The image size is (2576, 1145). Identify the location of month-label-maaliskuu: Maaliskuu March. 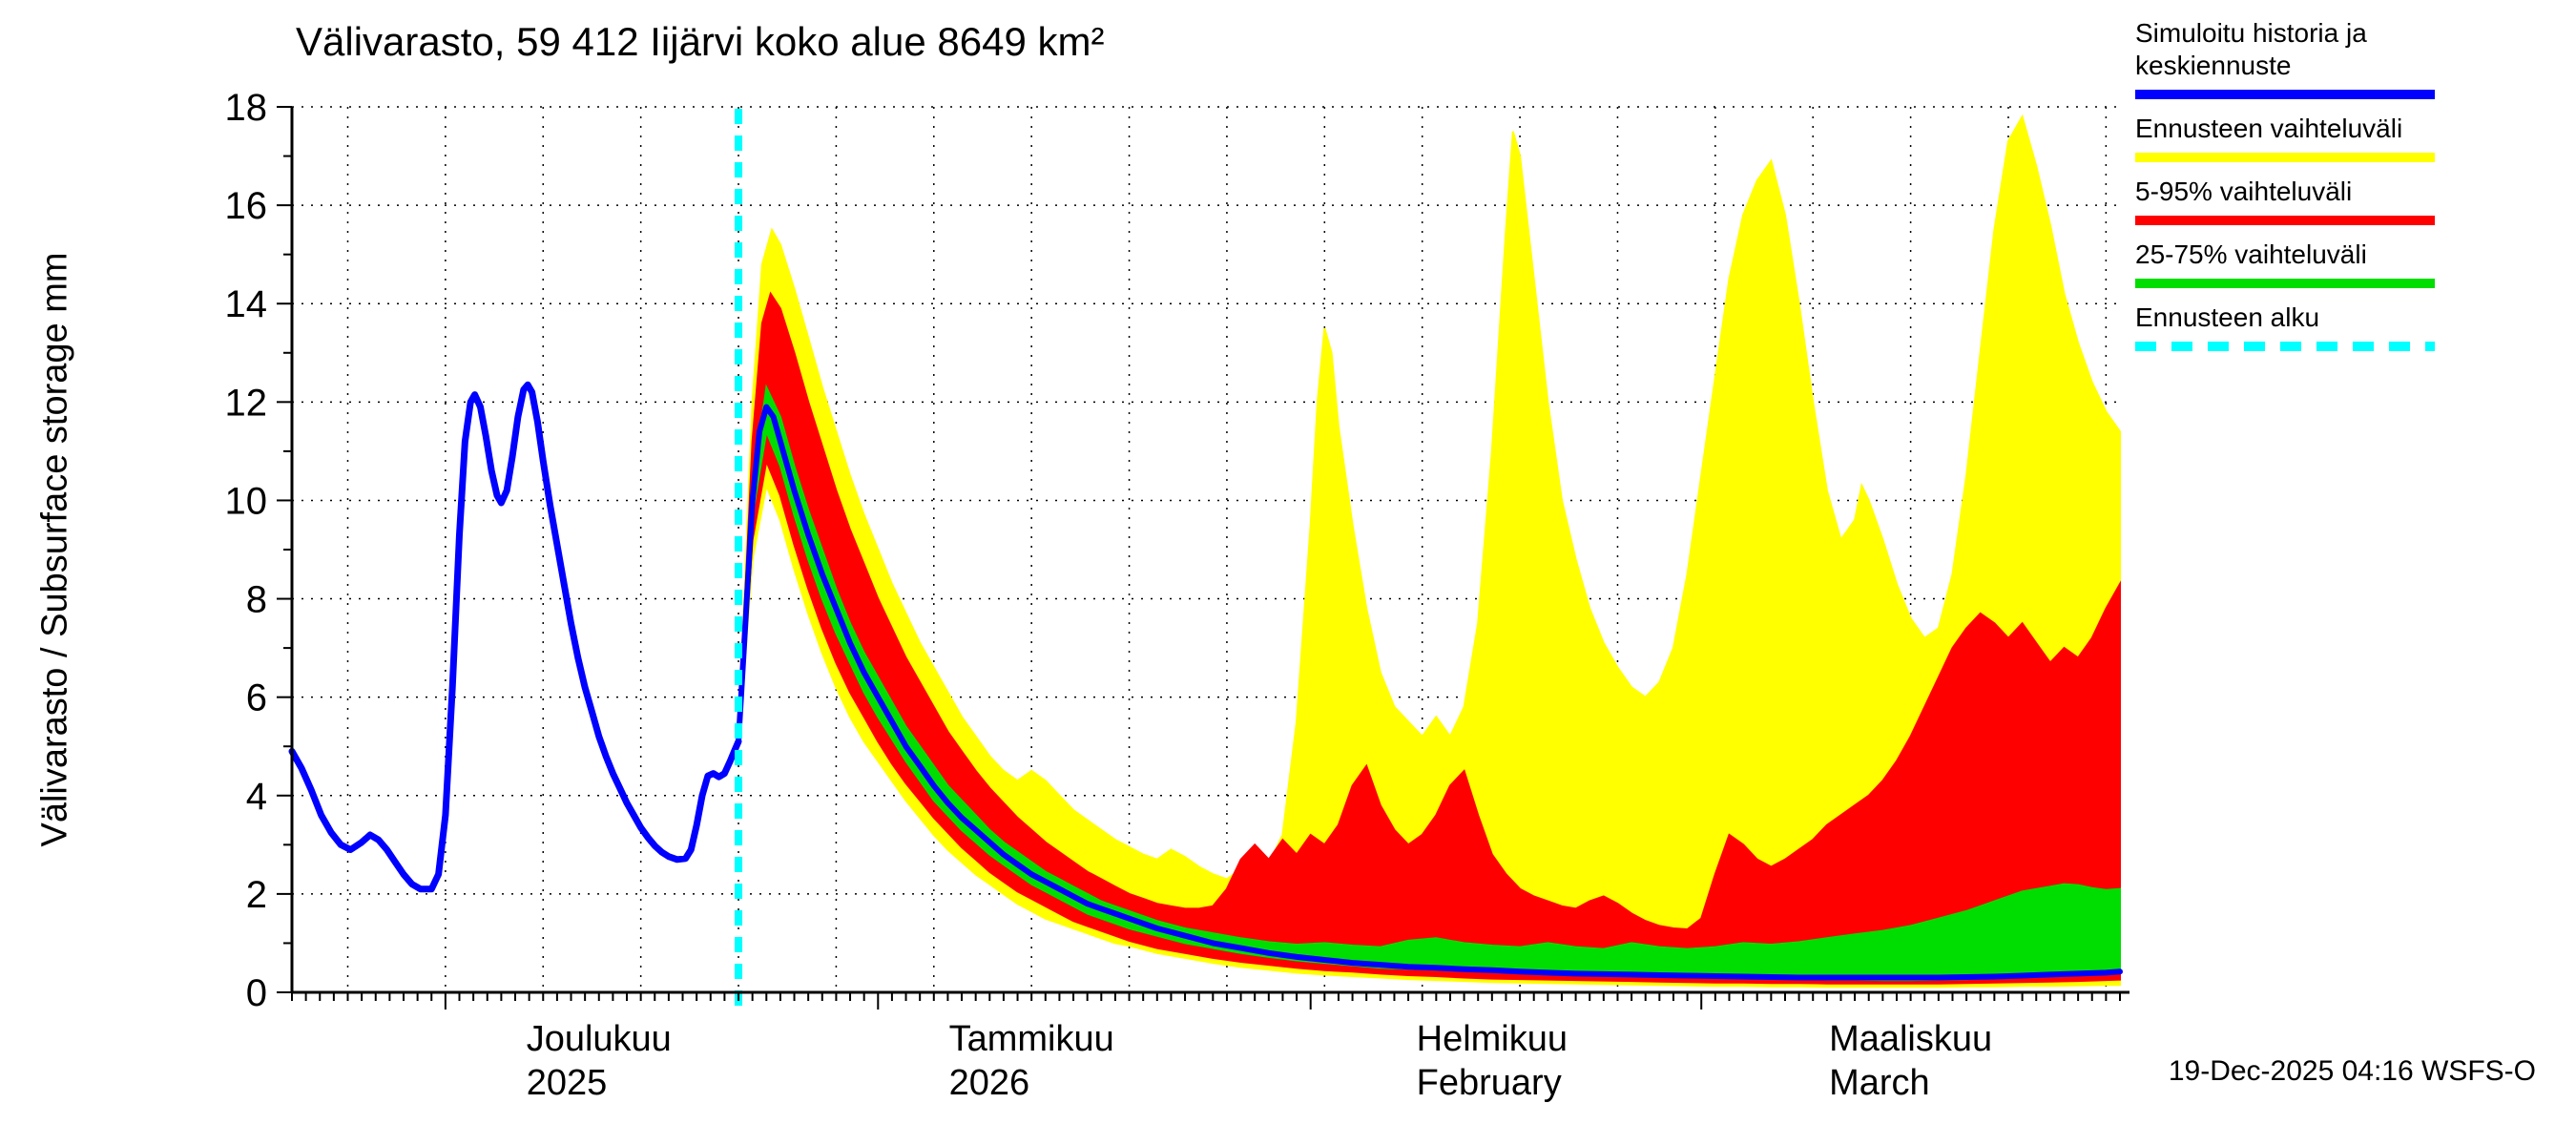
(1910, 1061).